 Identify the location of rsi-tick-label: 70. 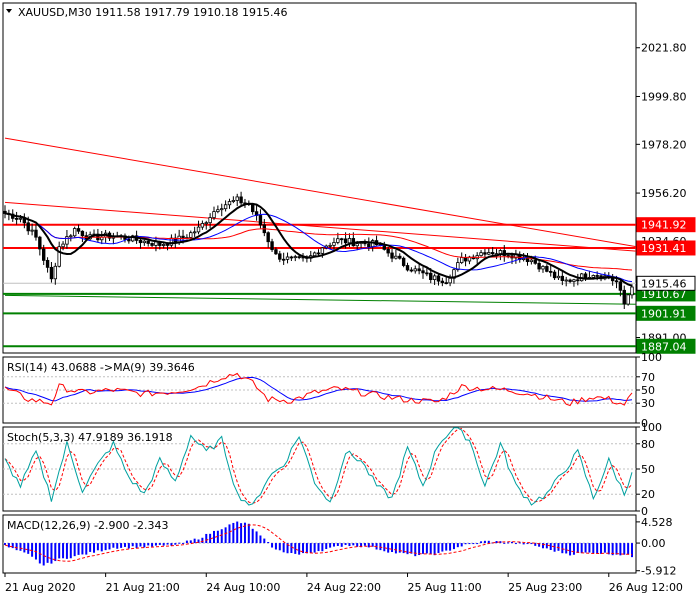
(648, 377).